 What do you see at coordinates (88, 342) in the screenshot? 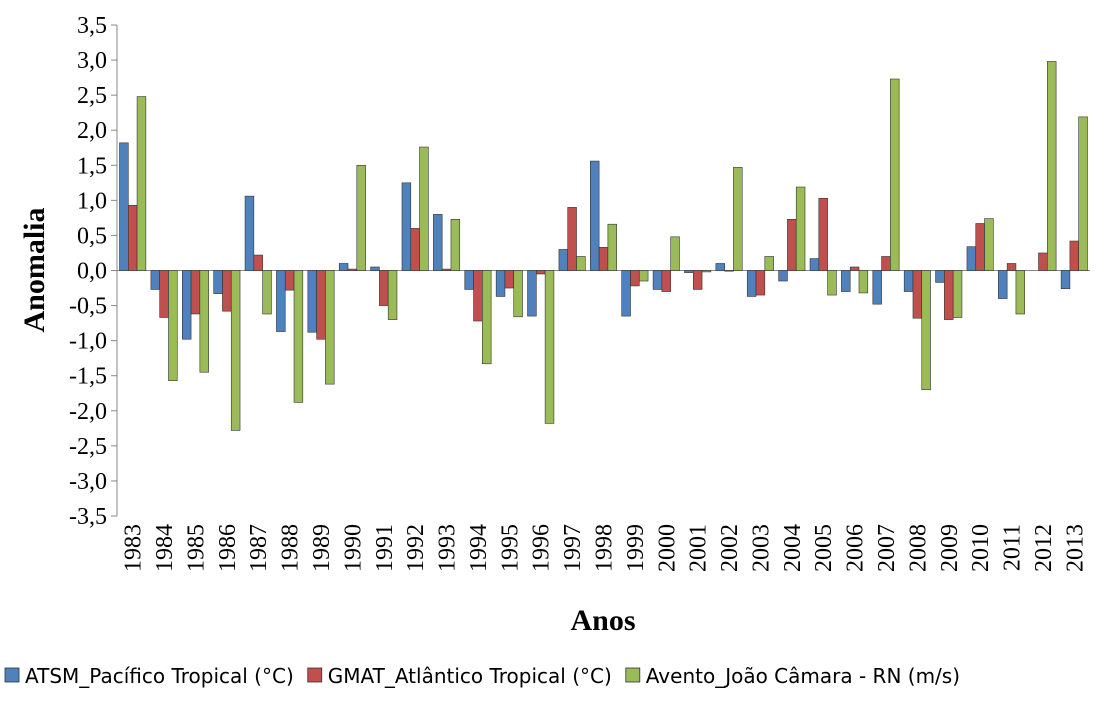
I see `y-tick-label: -1,0` at bounding box center [88, 342].